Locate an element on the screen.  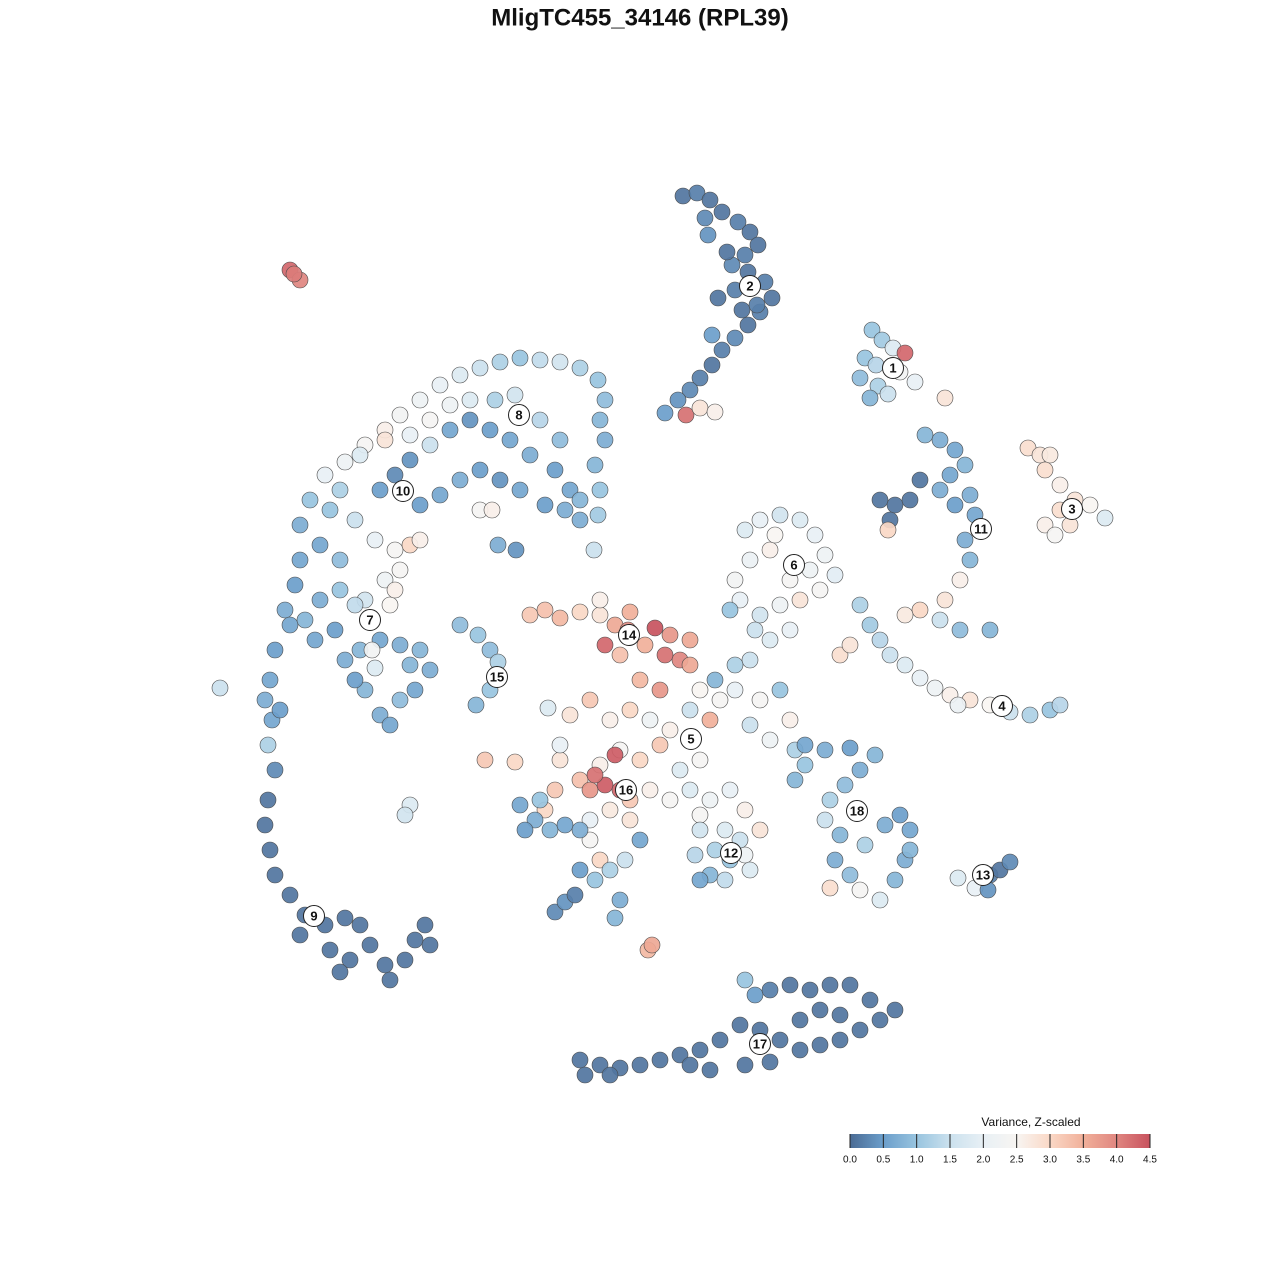
cluster-label: 16 is located at coordinates (626, 789).